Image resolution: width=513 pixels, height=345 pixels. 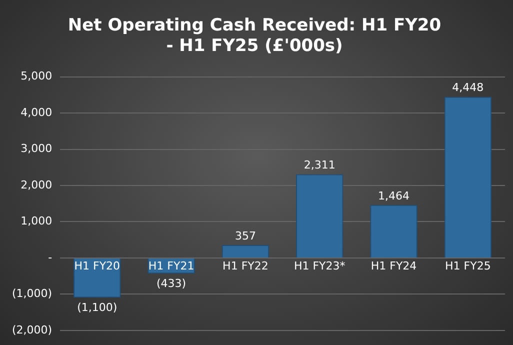 I want to click on text: Net Operating Cash Received: H1 FY20, so click(x=255, y=26).